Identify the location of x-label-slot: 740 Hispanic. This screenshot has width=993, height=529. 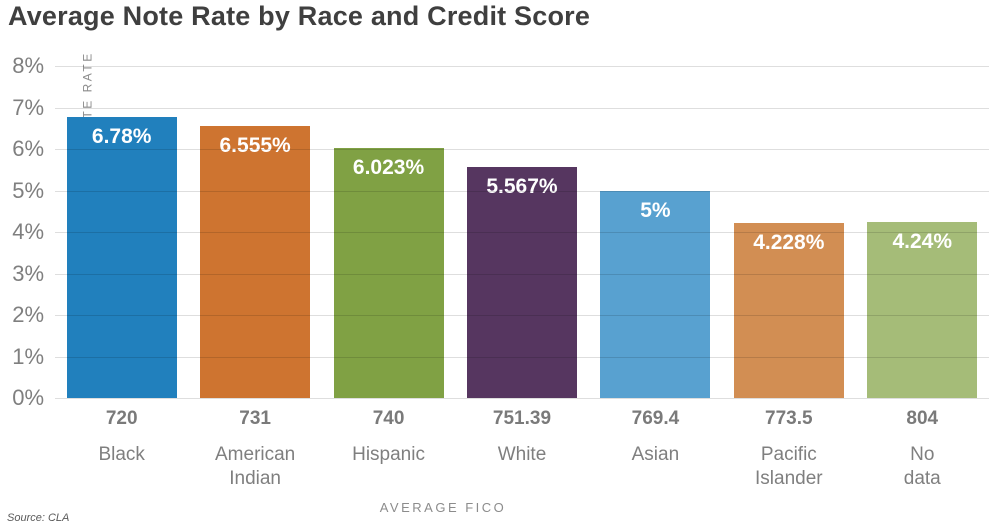
(388, 445).